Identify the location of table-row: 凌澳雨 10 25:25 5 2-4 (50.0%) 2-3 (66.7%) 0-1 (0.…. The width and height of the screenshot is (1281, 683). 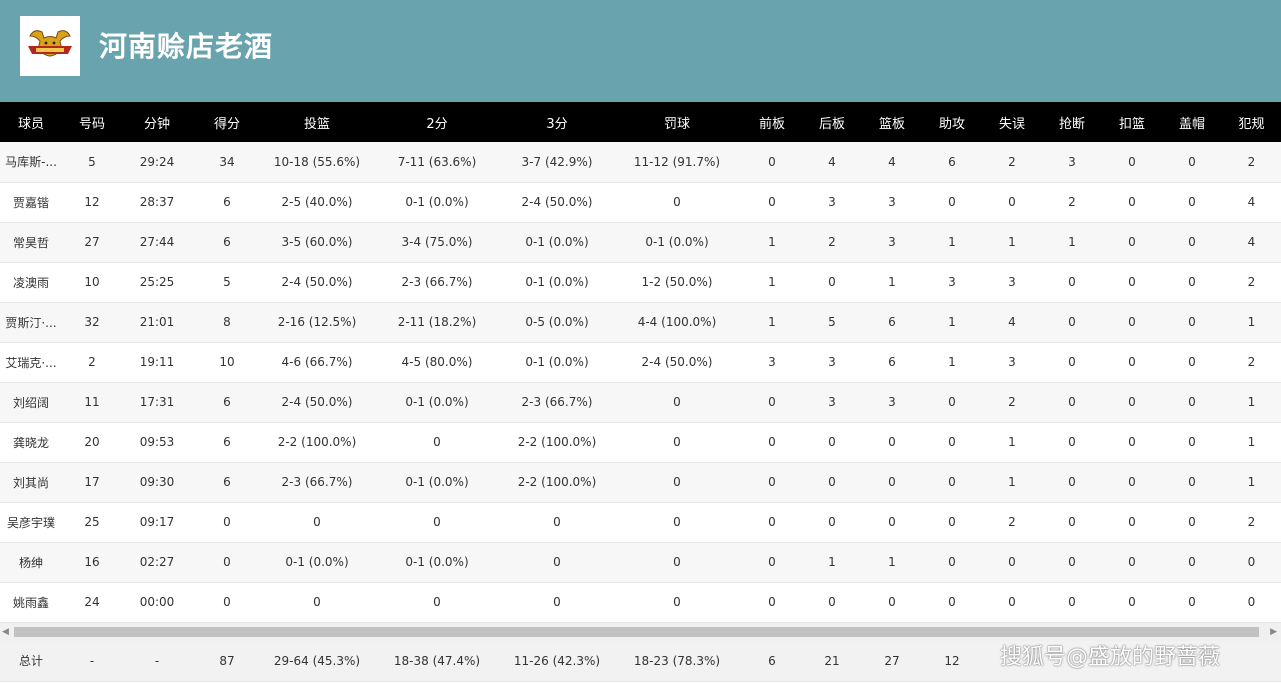
(640, 282).